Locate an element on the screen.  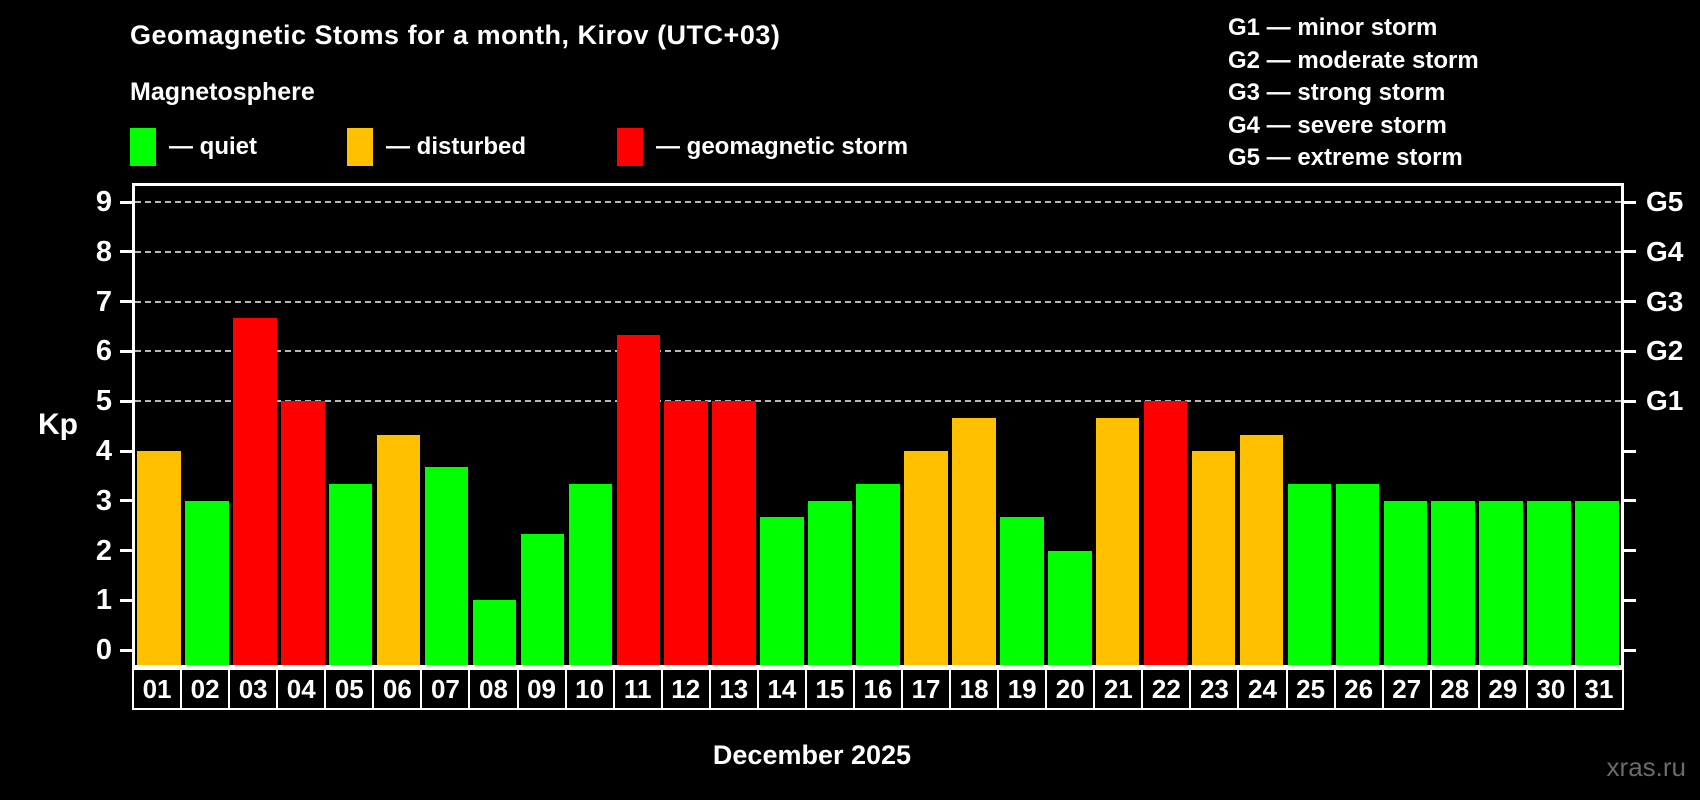
day-box-03: 03 is located at coordinates (253, 689).